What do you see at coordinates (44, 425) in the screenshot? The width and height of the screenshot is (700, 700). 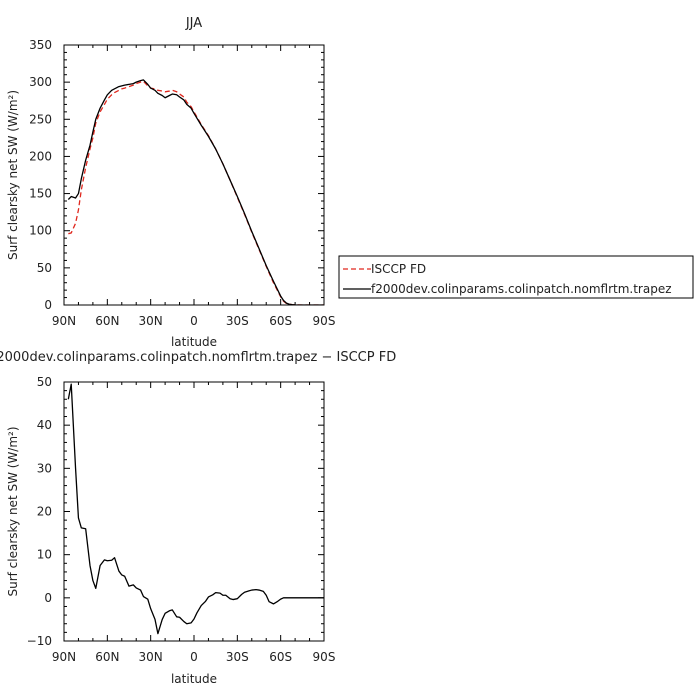 I see `bottom-y-tick-label: 40` at bounding box center [44, 425].